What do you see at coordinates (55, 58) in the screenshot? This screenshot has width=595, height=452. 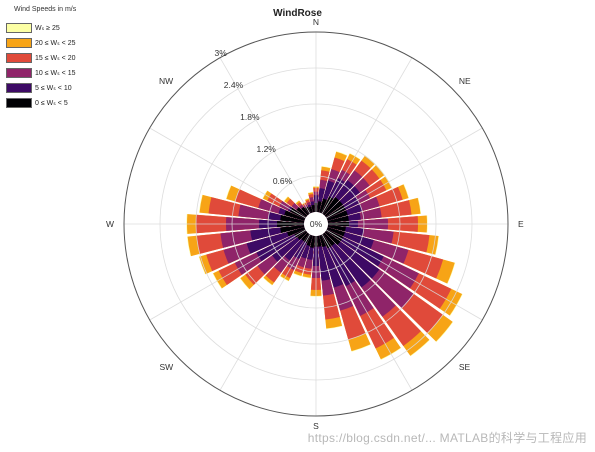 I see `legend-label: 15 ≤ Wₛ < 20` at bounding box center [55, 58].